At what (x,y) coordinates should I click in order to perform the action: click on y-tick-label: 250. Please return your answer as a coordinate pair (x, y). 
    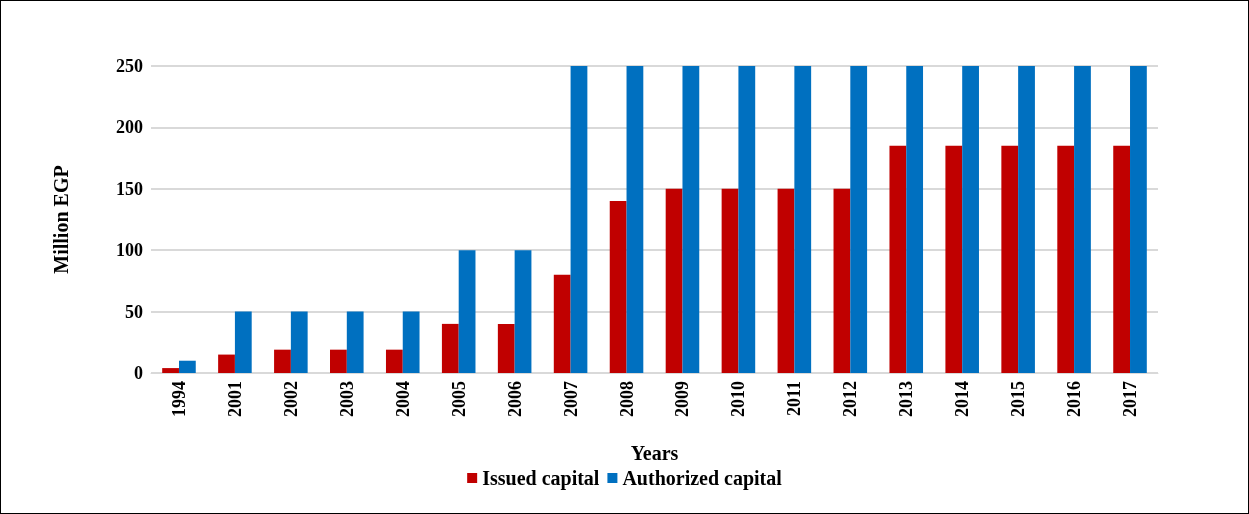
    Looking at the image, I should click on (129, 66).